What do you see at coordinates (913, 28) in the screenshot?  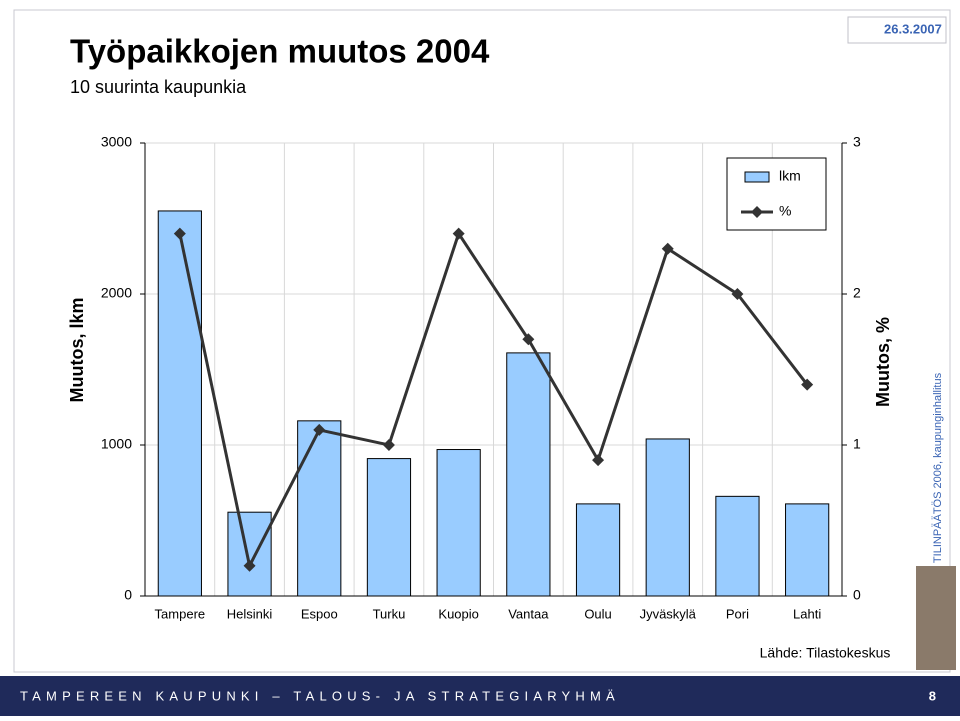 I see `date: 26.3.2007` at bounding box center [913, 28].